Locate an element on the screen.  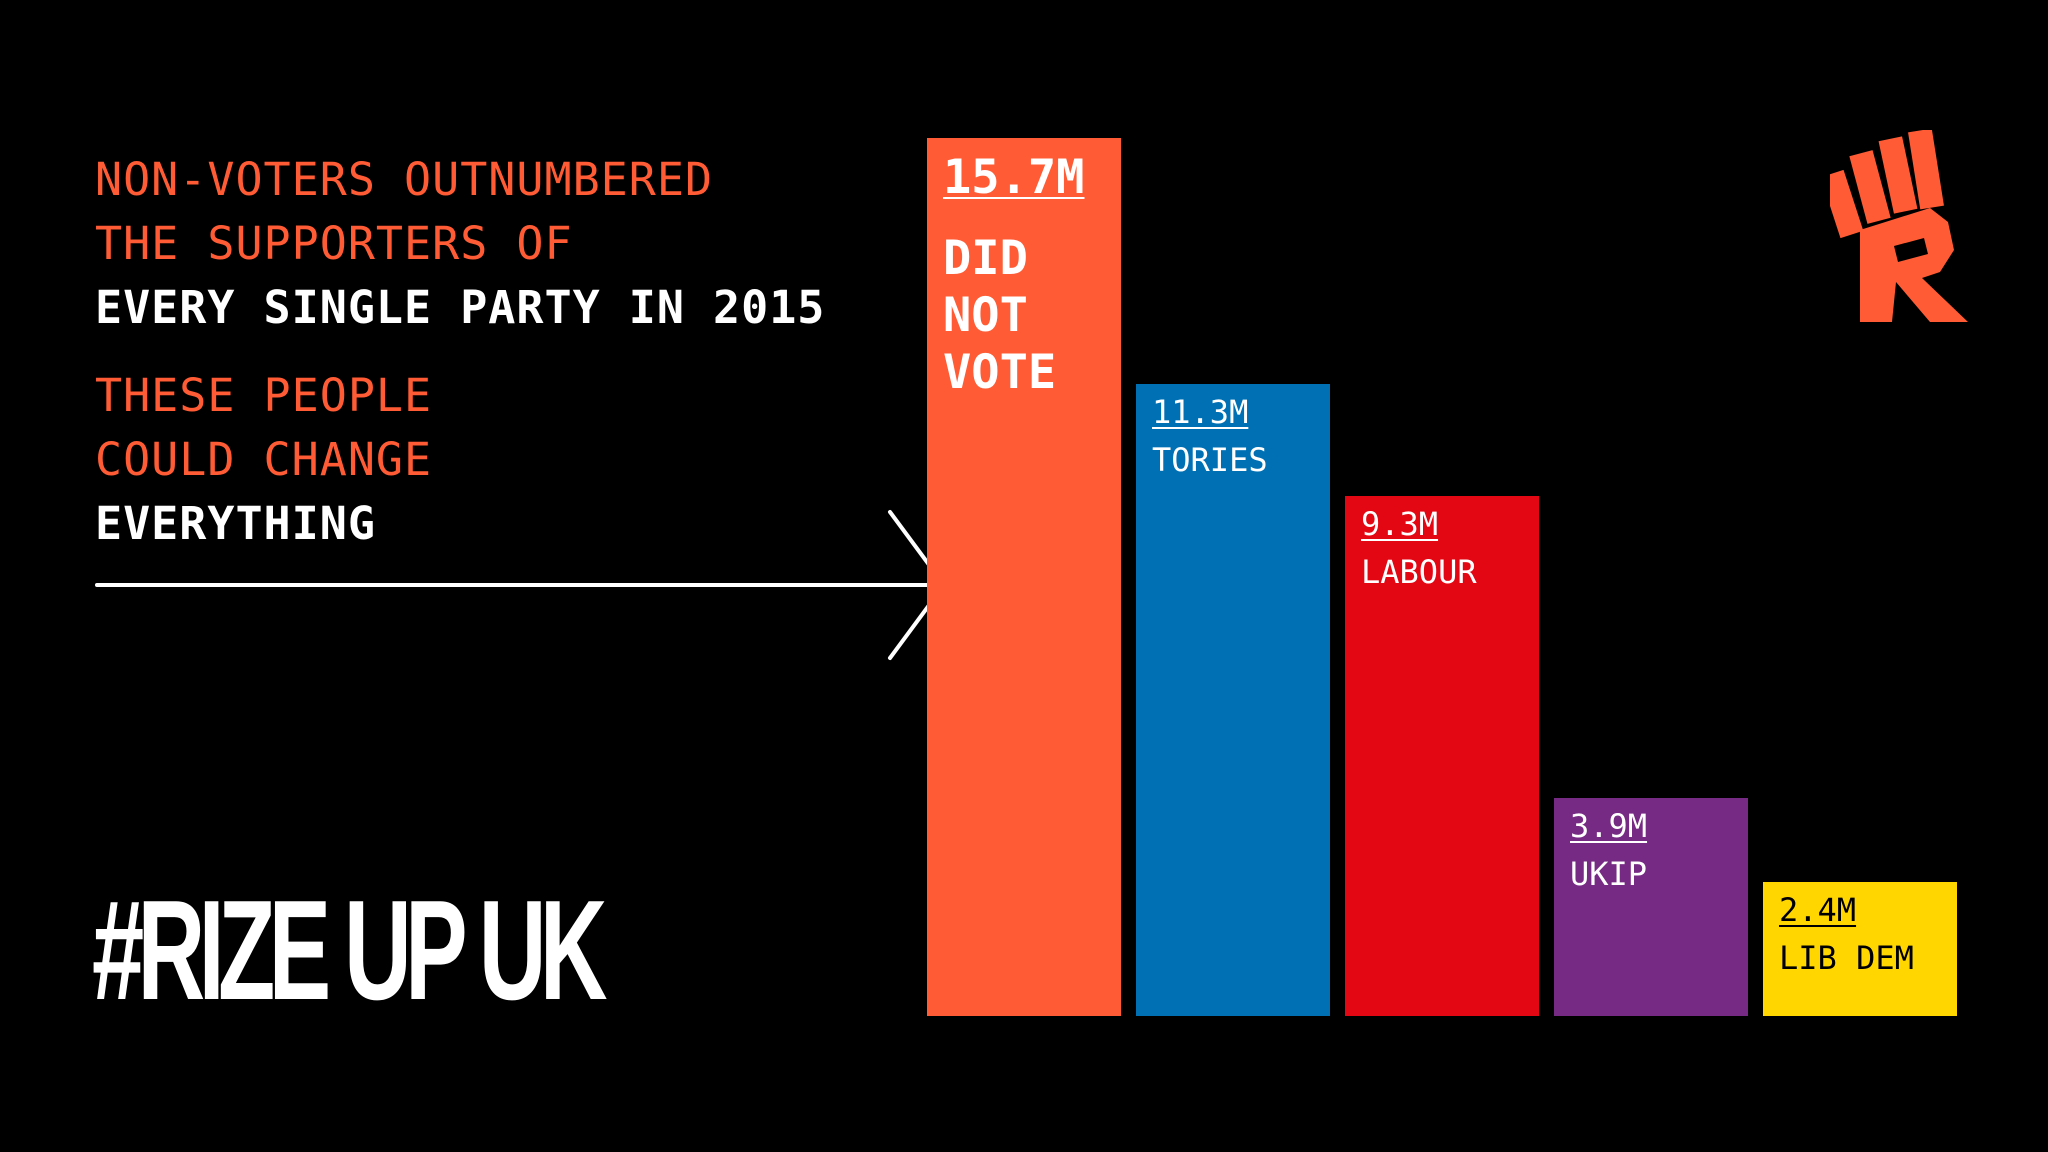
headline-gap is located at coordinates (505, 352).